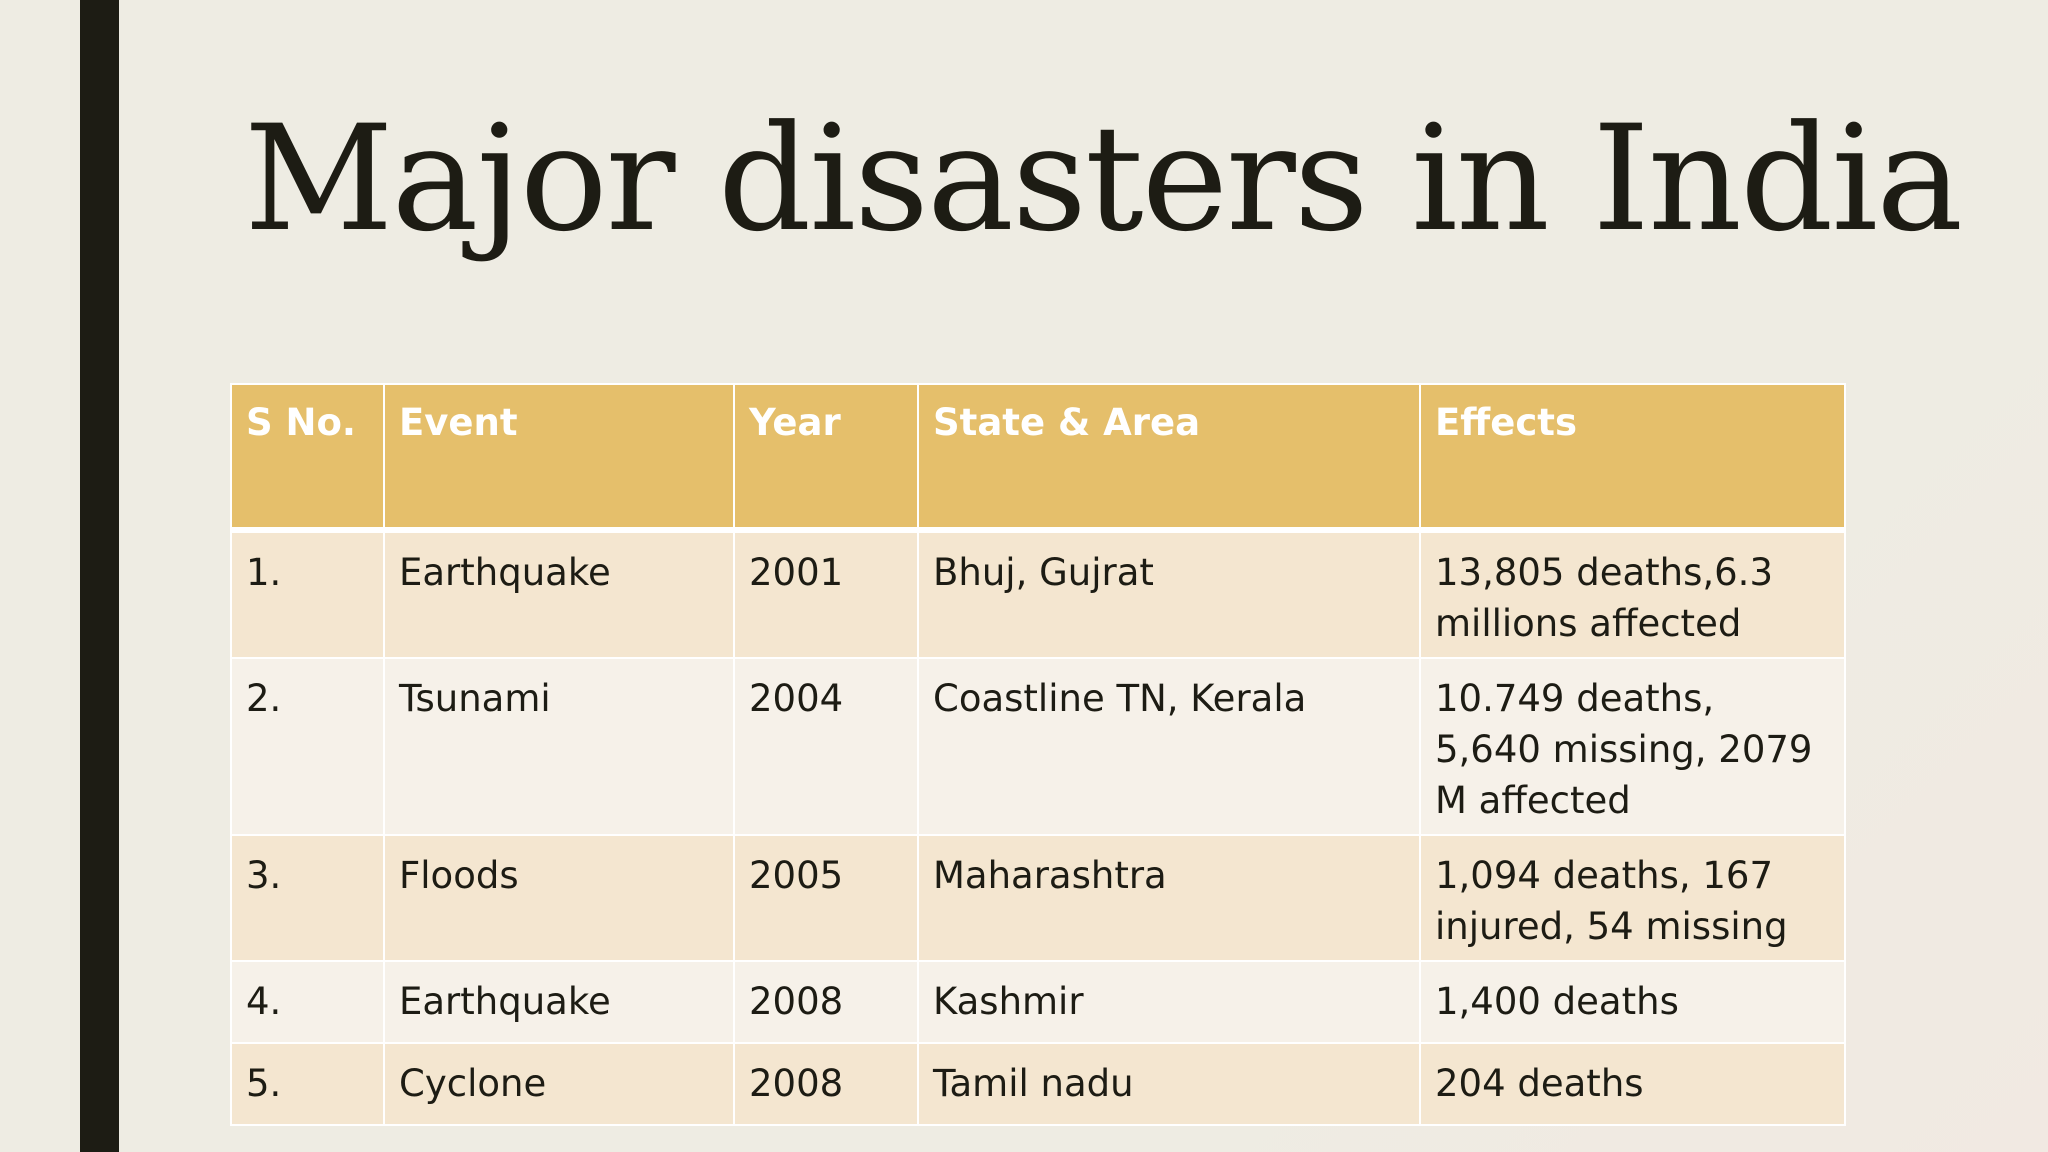 The width and height of the screenshot is (2048, 1152). Describe the element at coordinates (99, 576) in the screenshot. I see `accent-side-bar` at that location.